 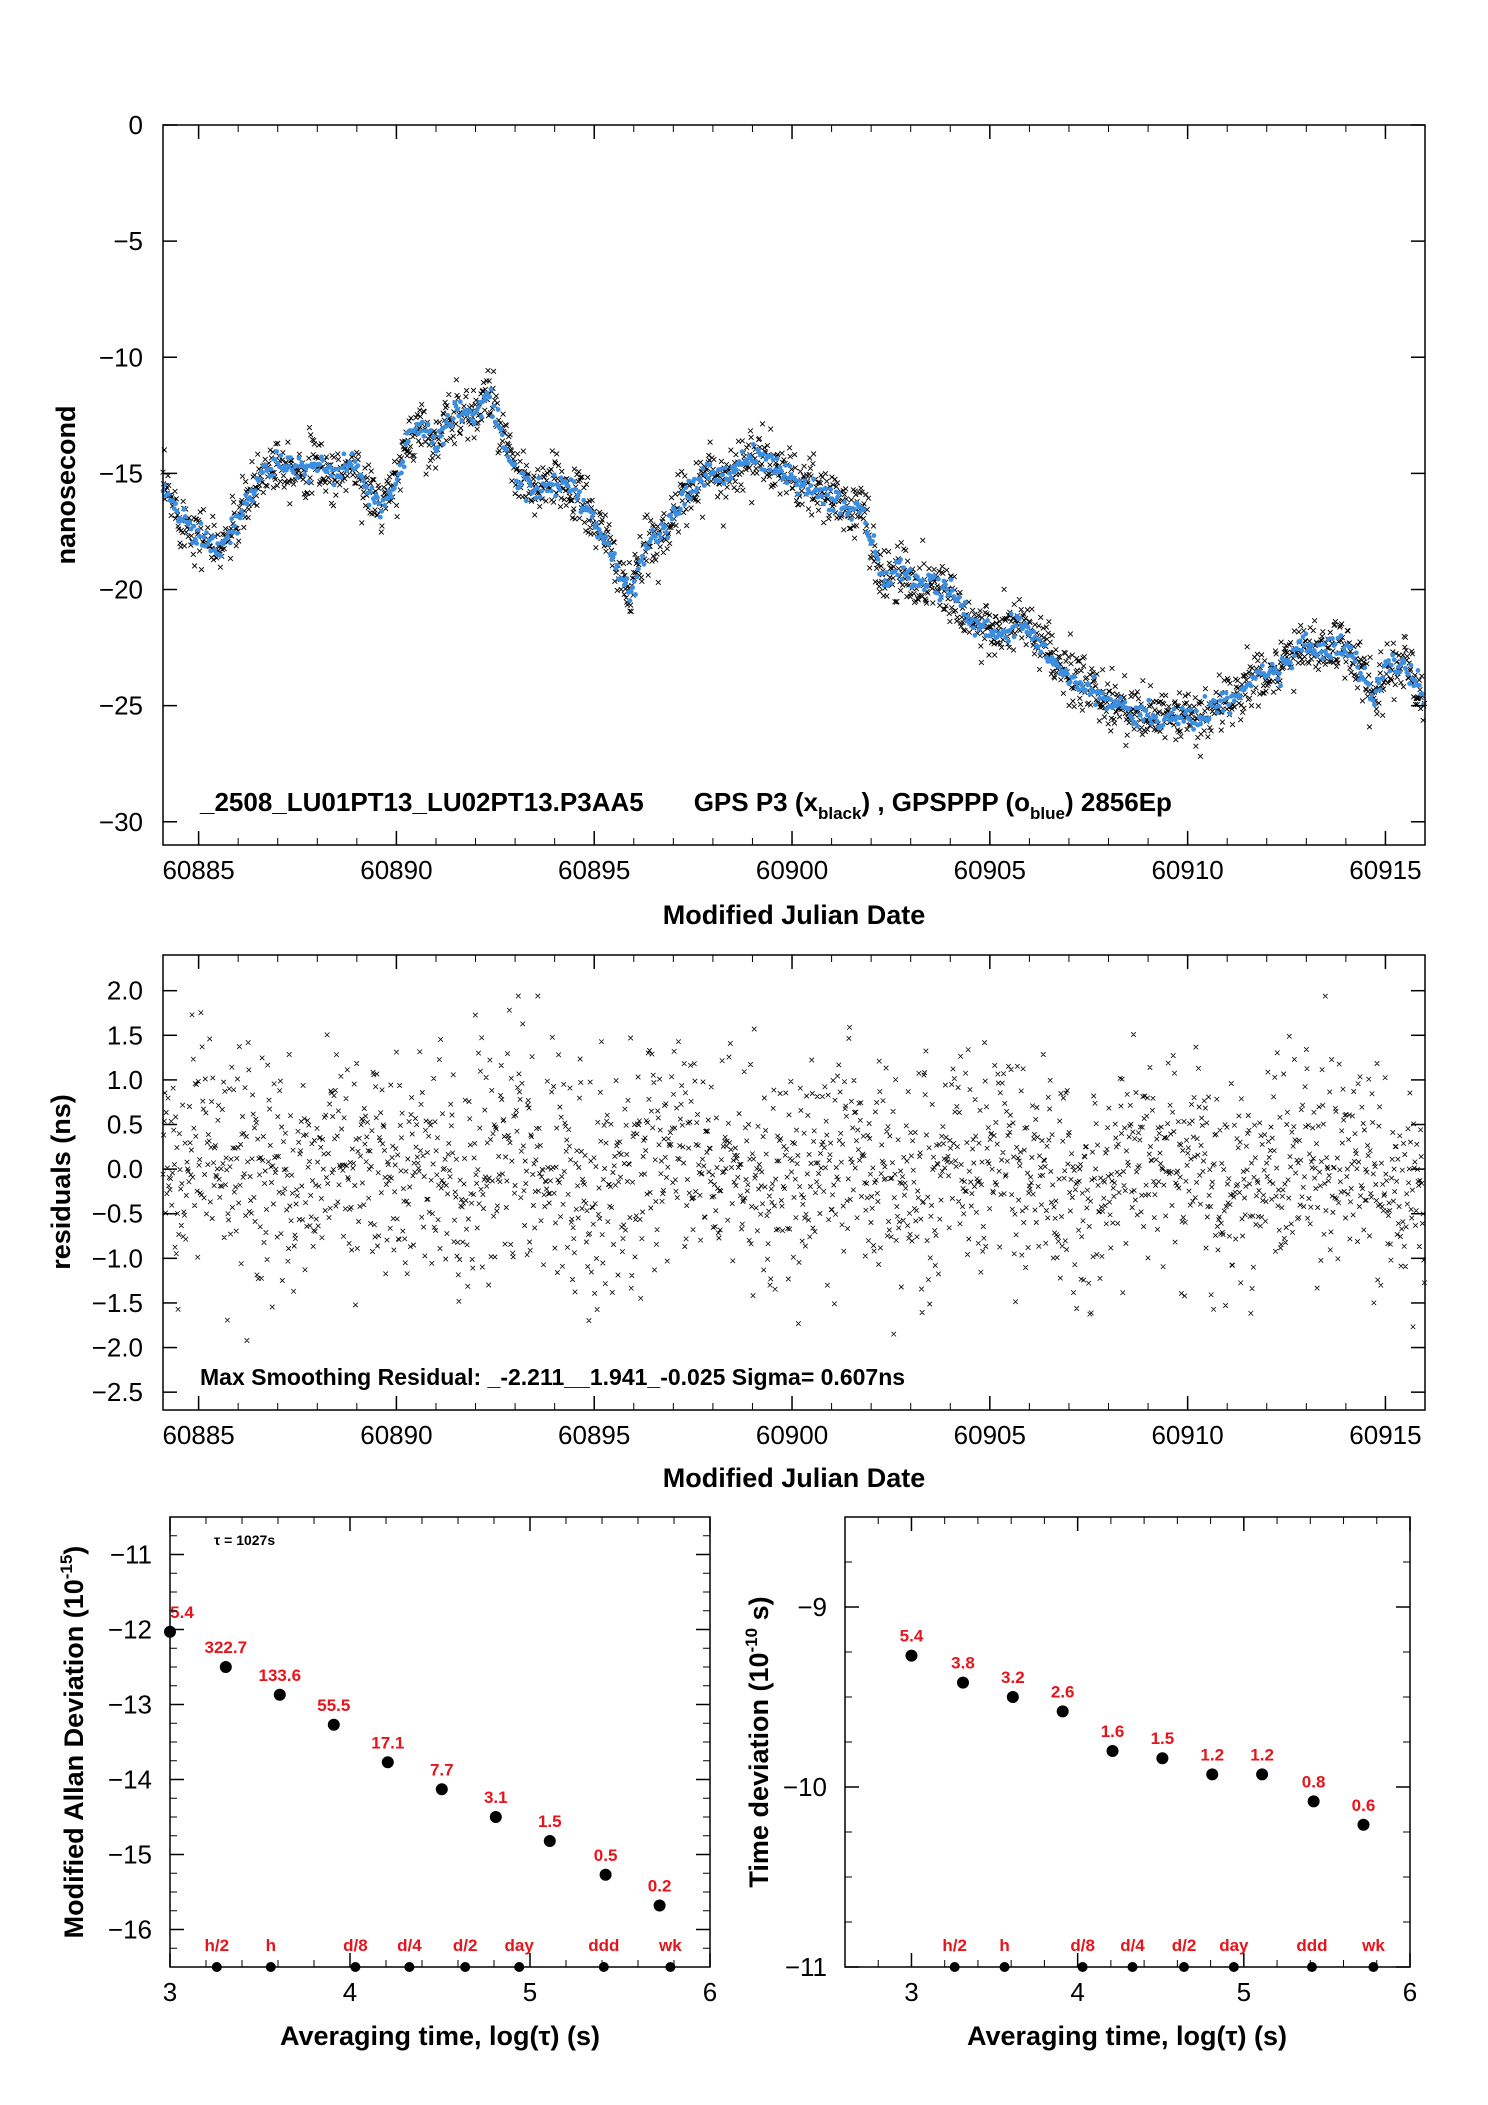 I want to click on x-tick-label: 60885, so click(x=198, y=1435).